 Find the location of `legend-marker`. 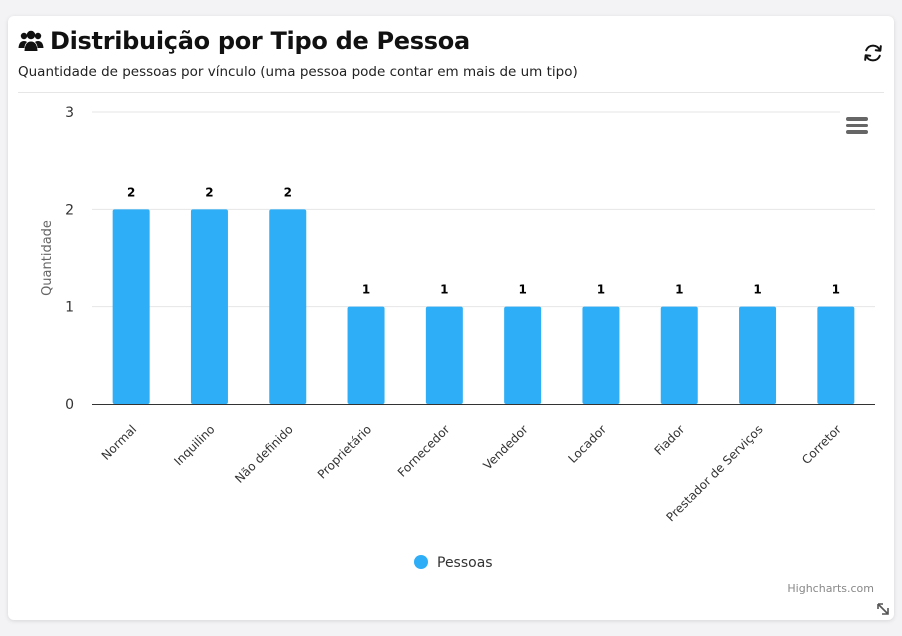

legend-marker is located at coordinates (421, 562).